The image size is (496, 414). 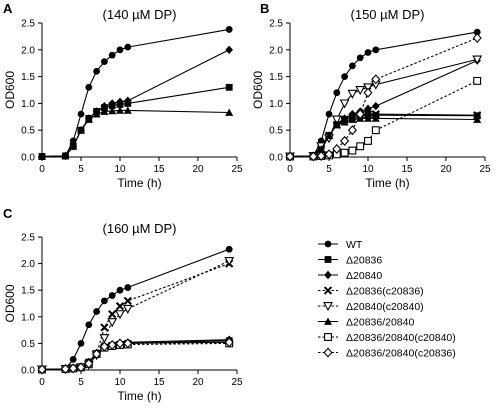 I want to click on panel-c-series-delta-20836-c20836-line, so click(x=135, y=317).